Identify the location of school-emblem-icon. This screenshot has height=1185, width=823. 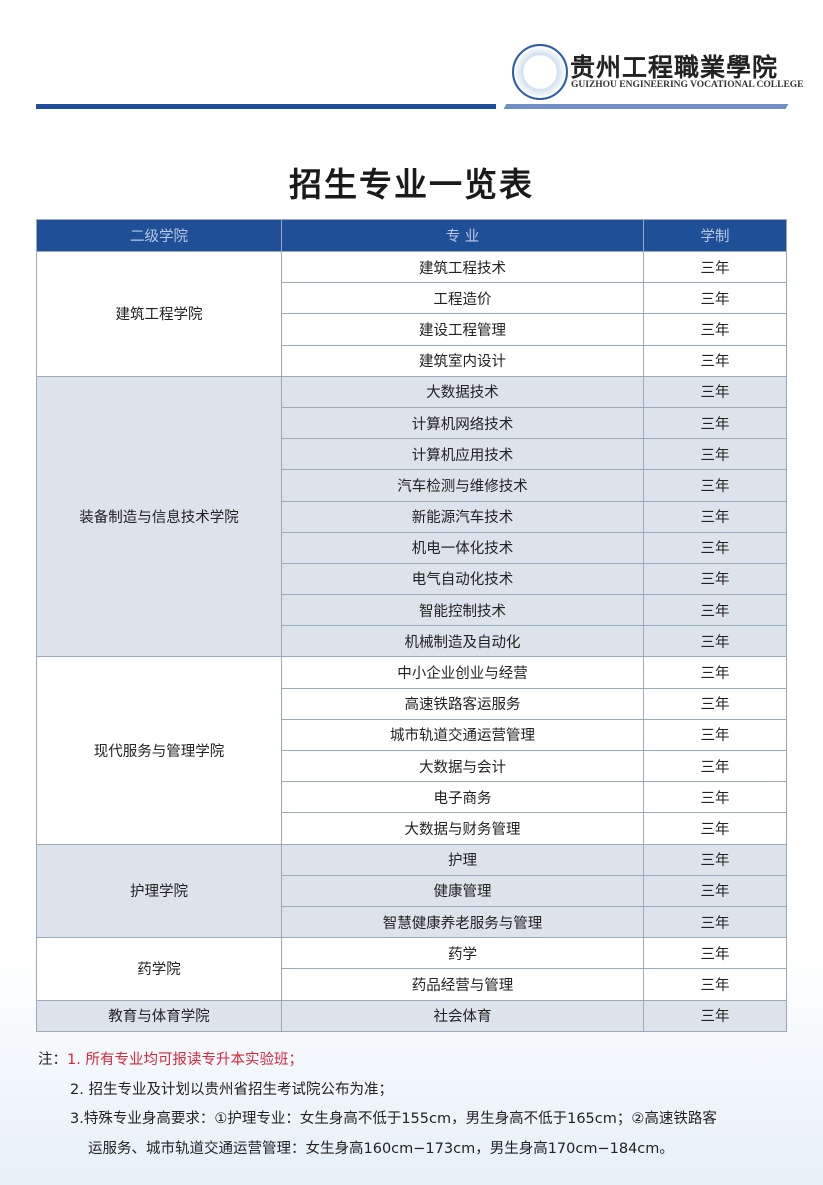
(540, 72).